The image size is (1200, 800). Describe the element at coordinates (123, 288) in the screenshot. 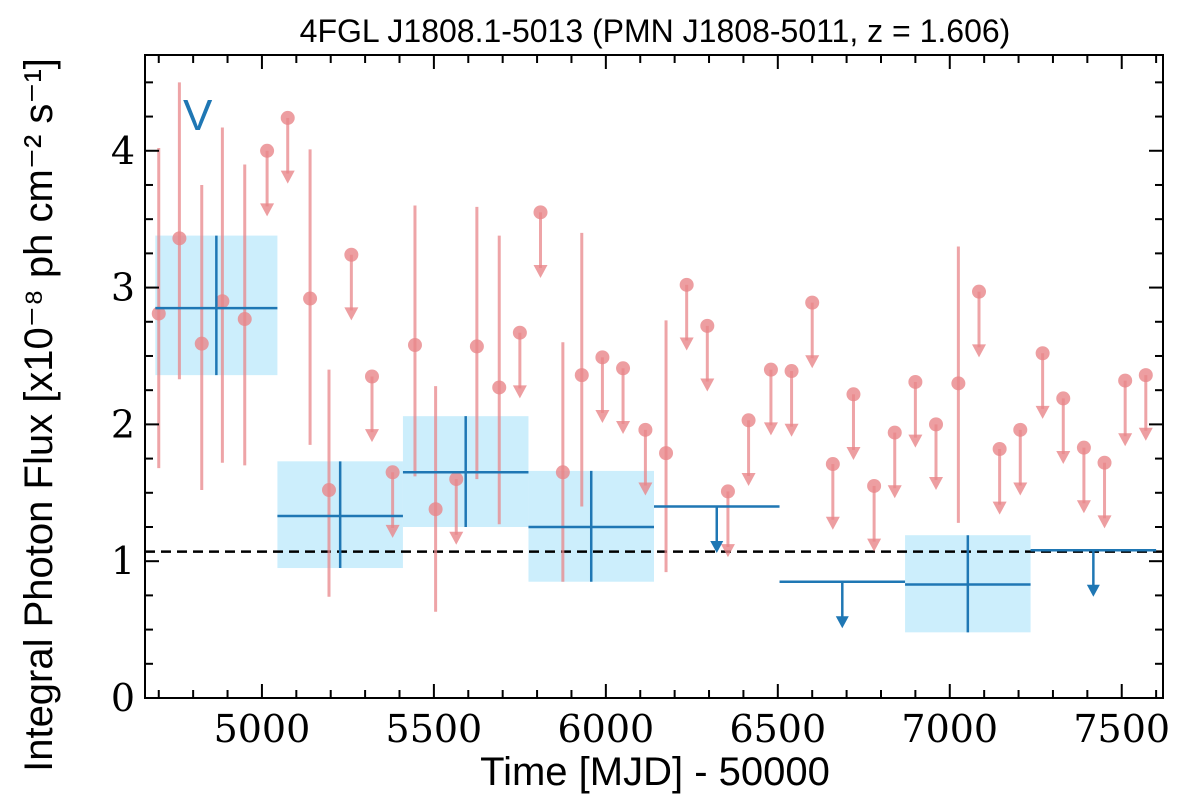

I see `y-tick-label: 3` at that location.